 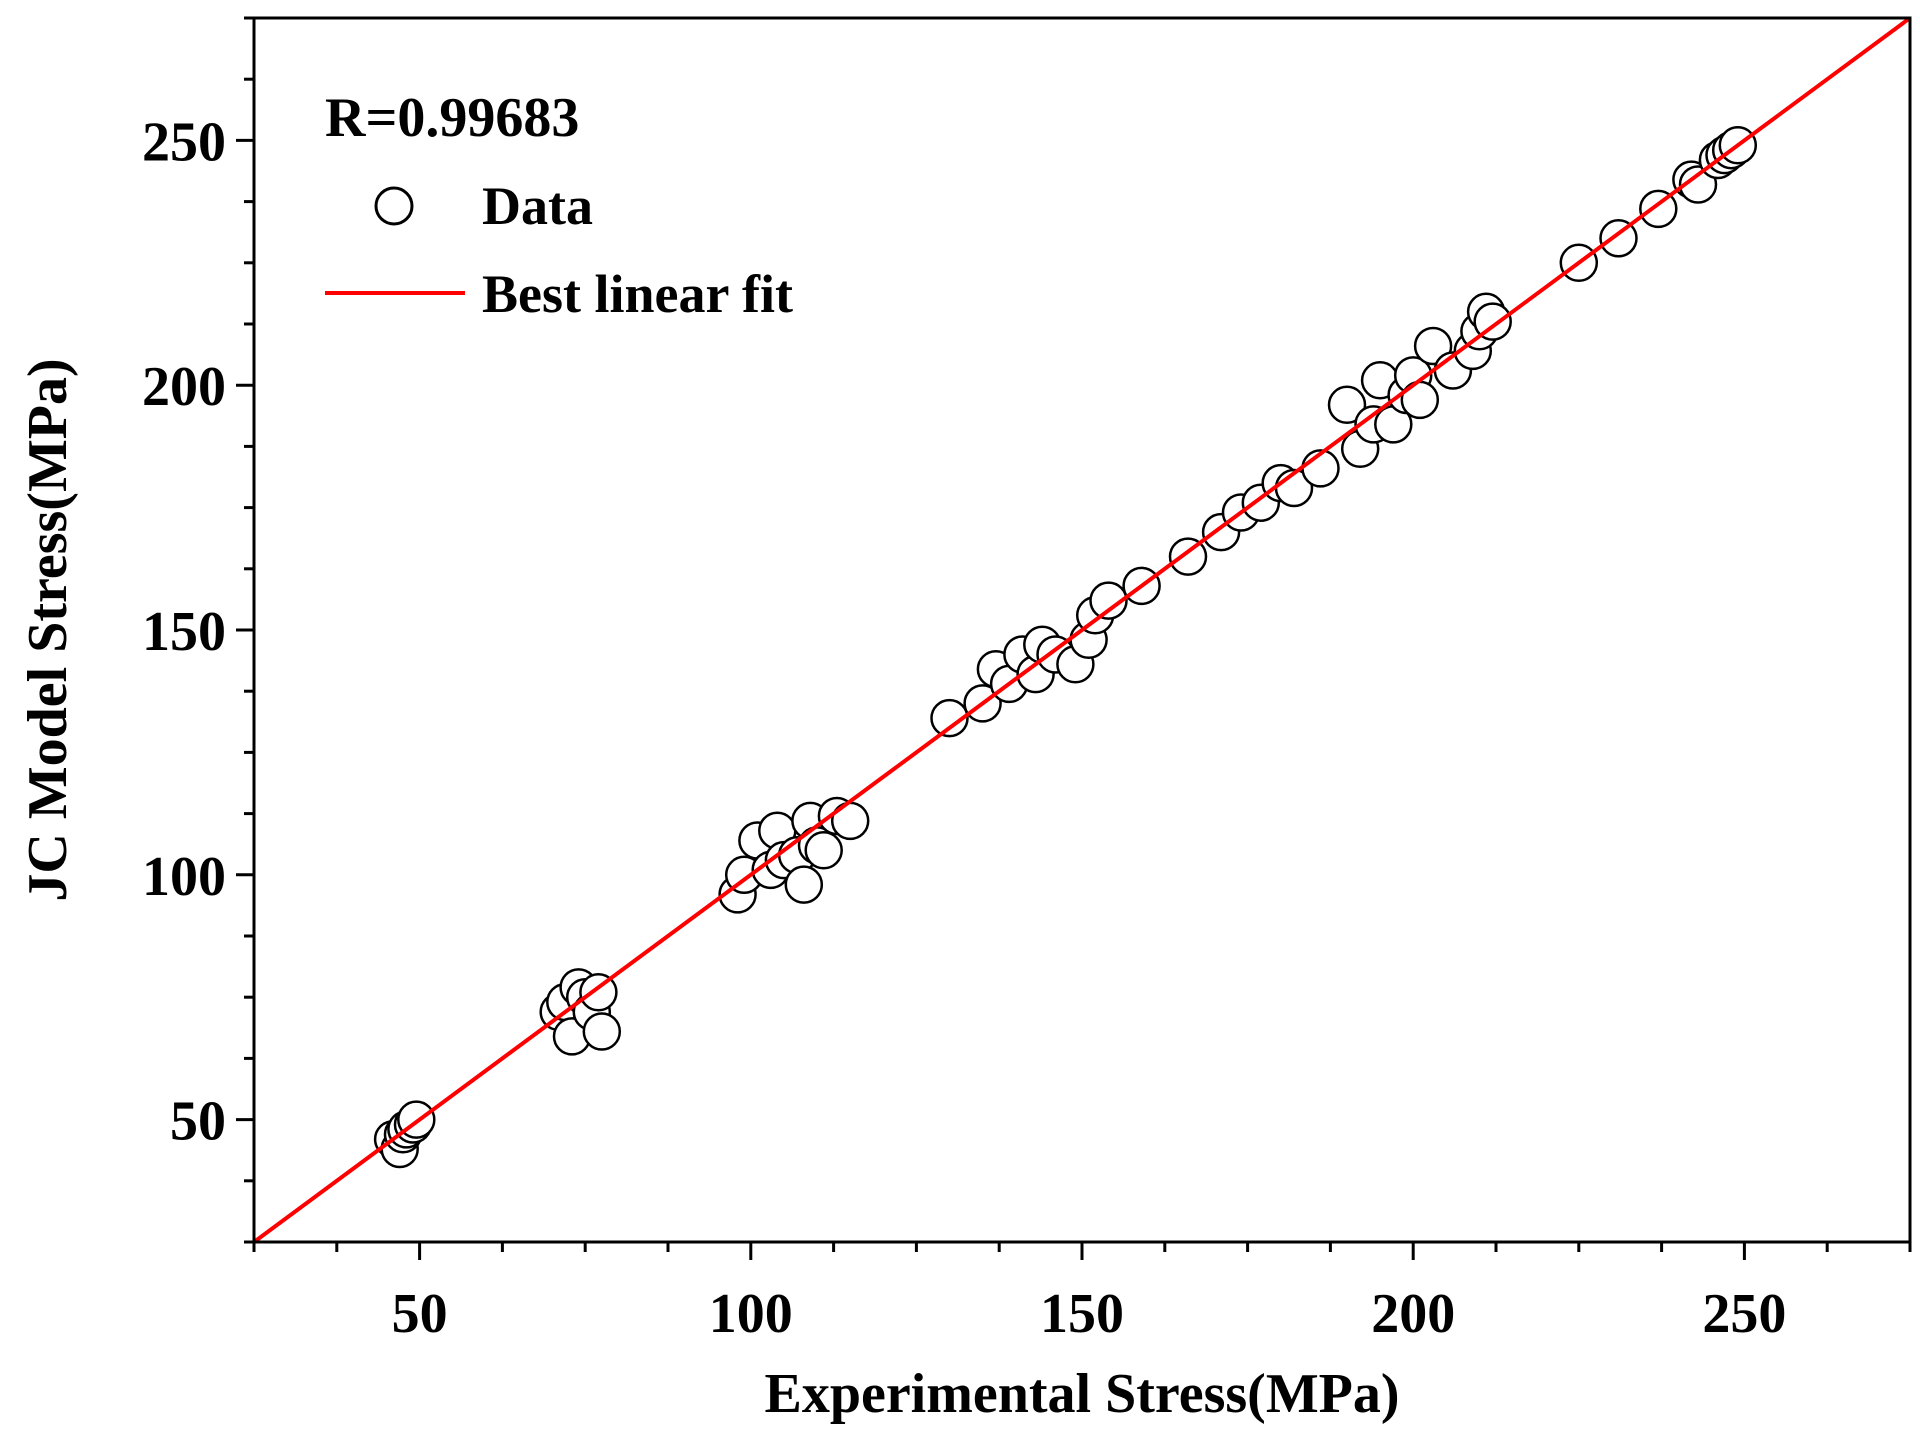 I want to click on y-tick-label: 250, so click(x=184, y=142).